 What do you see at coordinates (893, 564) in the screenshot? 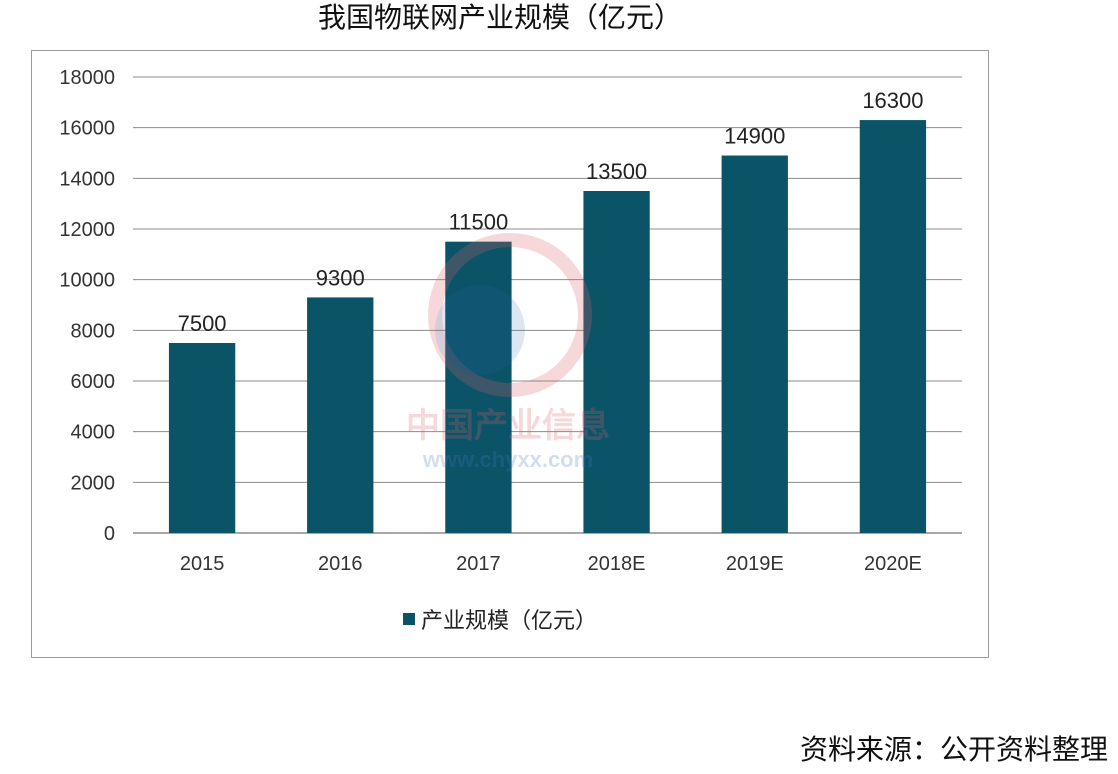
I see `x-tick-label-2020E: 2020E` at bounding box center [893, 564].